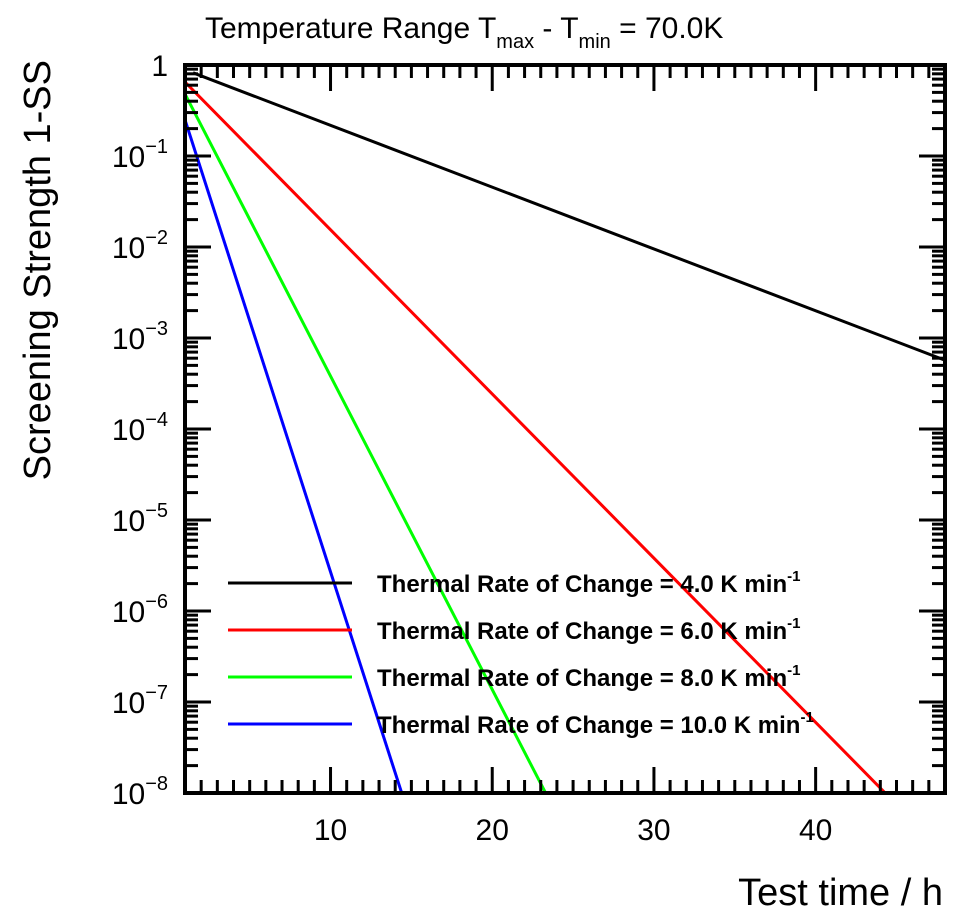  I want to click on legend-label-4: Thermal Rate of Change = 10.0 K min-1, so click(595, 724).